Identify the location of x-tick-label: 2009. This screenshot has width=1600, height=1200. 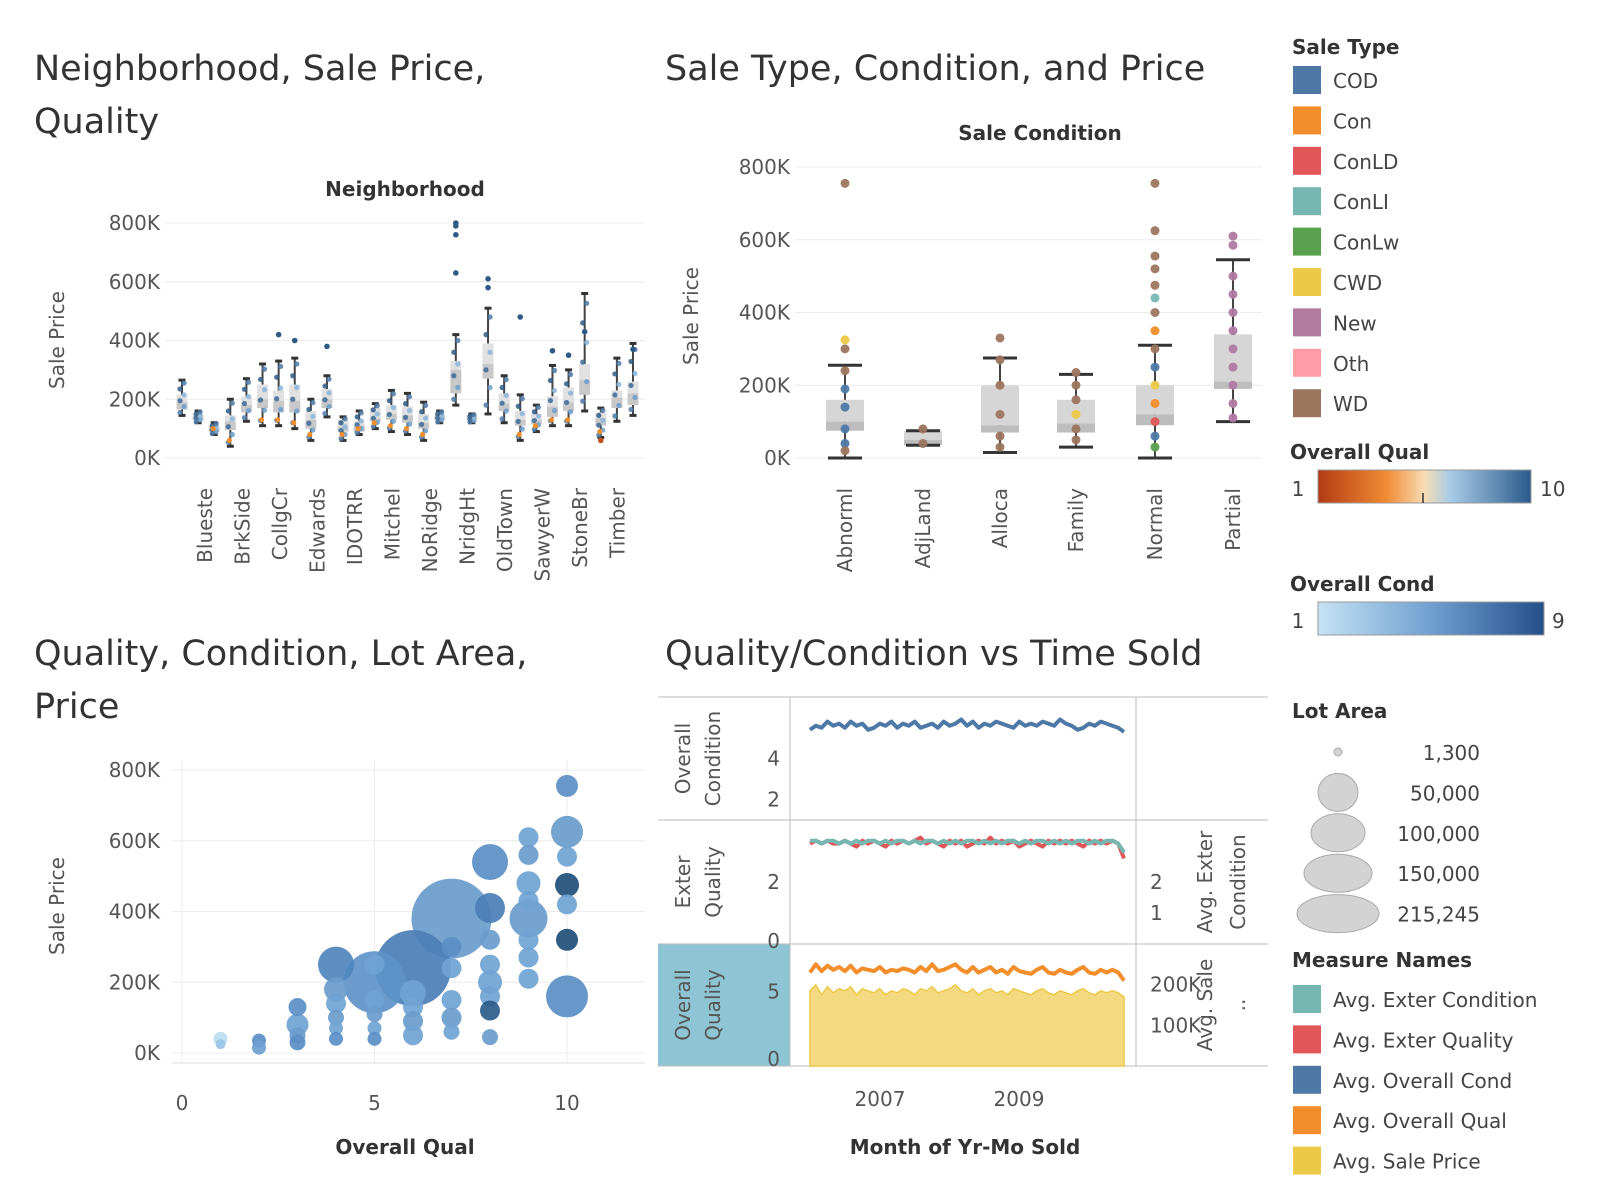
(1019, 1099).